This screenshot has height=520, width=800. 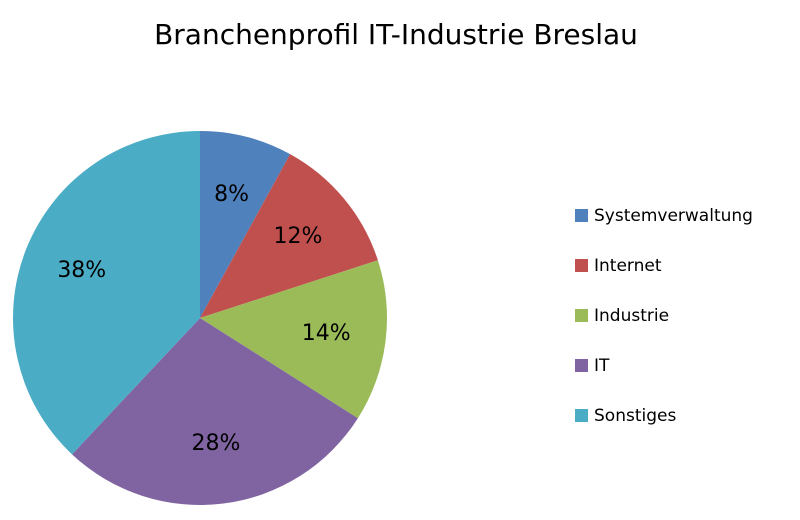 What do you see at coordinates (231, 194) in the screenshot?
I see `data-label: 8%` at bounding box center [231, 194].